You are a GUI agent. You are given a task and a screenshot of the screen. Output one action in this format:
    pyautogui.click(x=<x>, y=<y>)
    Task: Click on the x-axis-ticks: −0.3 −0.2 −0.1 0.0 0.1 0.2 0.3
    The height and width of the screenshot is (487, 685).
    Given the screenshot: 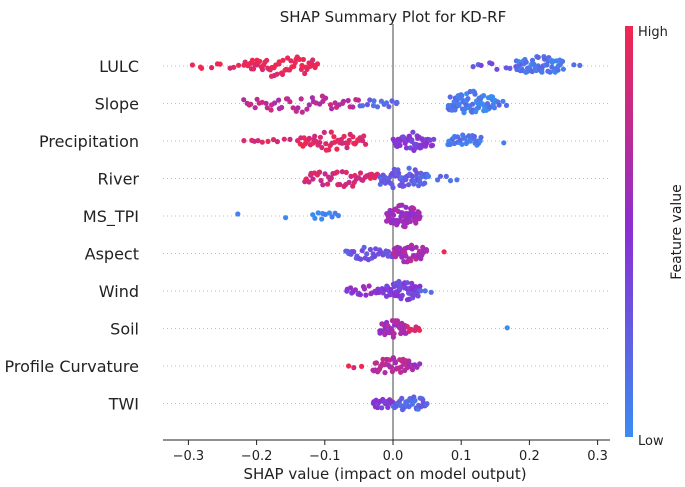 What is the action you would take?
    pyautogui.click(x=390, y=452)
    